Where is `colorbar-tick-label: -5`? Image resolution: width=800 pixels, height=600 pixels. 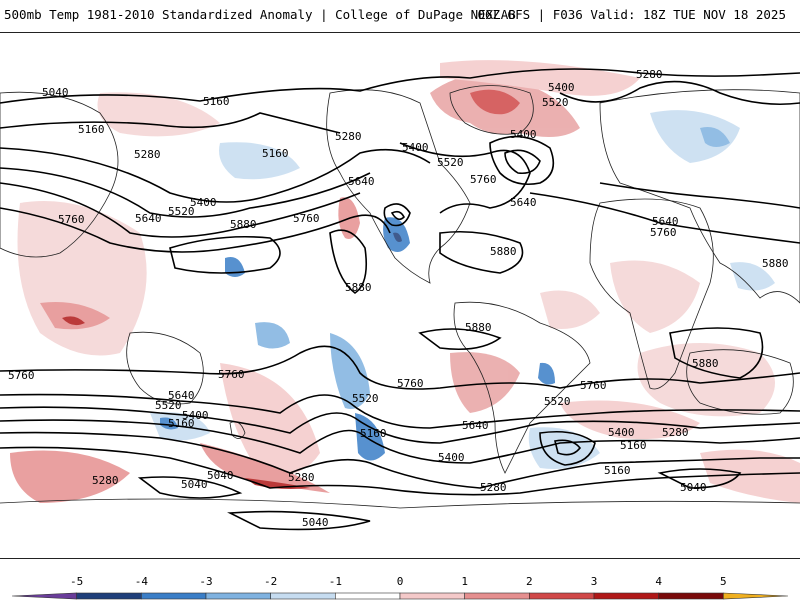 colorbar-tick-label: -5 is located at coordinates (77, 581).